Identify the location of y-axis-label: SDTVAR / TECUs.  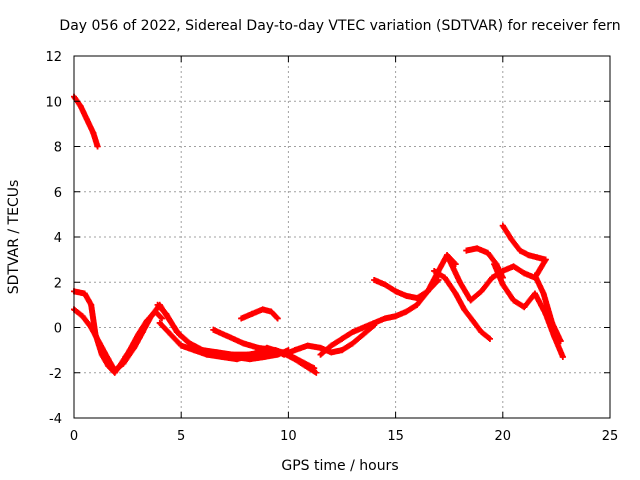
(14, 237).